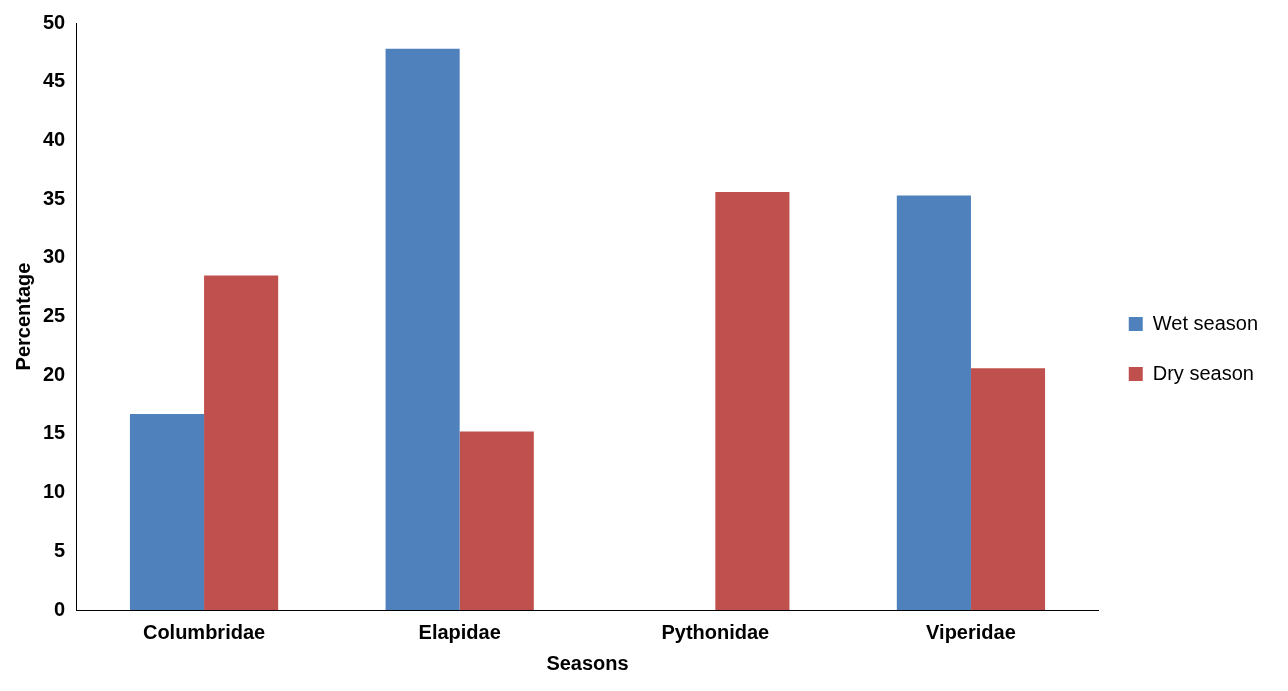  What do you see at coordinates (459, 631) in the screenshot?
I see `x-tick-label: Elapidae` at bounding box center [459, 631].